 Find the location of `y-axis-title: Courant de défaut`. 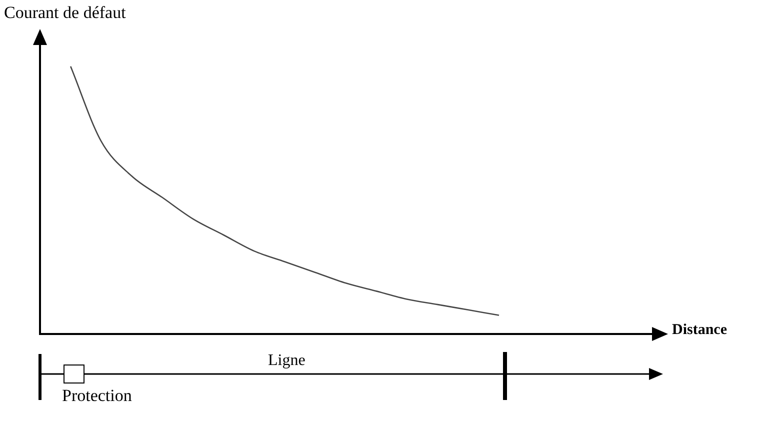

y-axis-title: Courant de défaut is located at coordinates (65, 13).